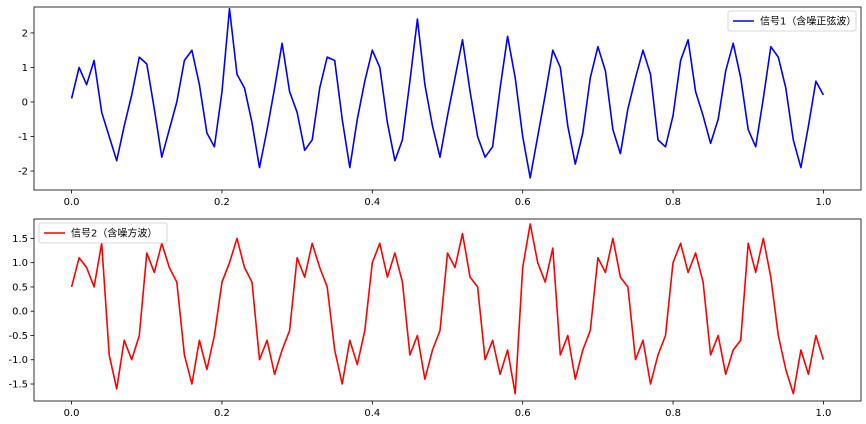 The width and height of the screenshot is (866, 424). Describe the element at coordinates (25, 102) in the screenshot. I see `y-tick-label: 0` at that location.